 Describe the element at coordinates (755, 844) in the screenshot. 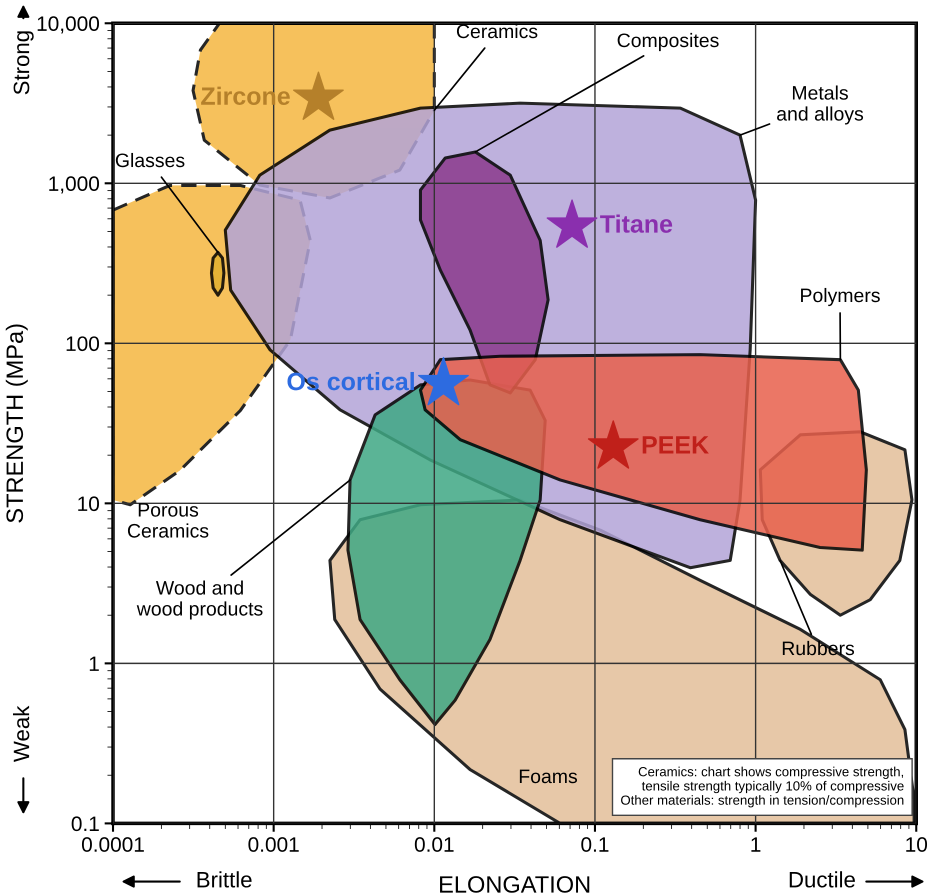

I see `x-tick-label: 1` at that location.